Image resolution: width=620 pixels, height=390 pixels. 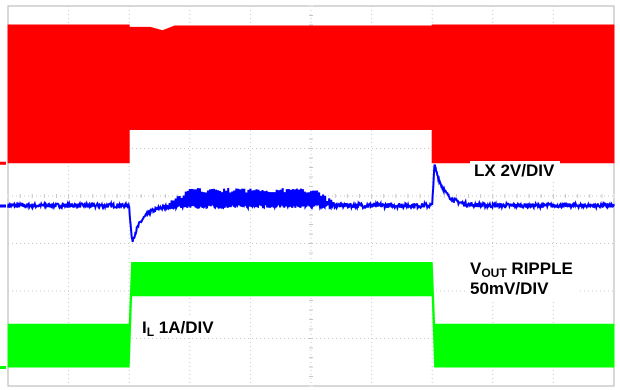 What do you see at coordinates (179, 328) in the screenshot?
I see `il-channel-label: IL 1A/DIV` at bounding box center [179, 328].